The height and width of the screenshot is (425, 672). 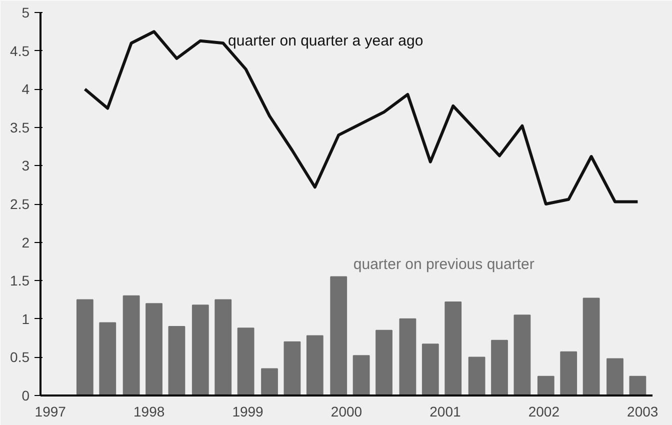 I want to click on x-tick-label: 2000, so click(x=346, y=412).